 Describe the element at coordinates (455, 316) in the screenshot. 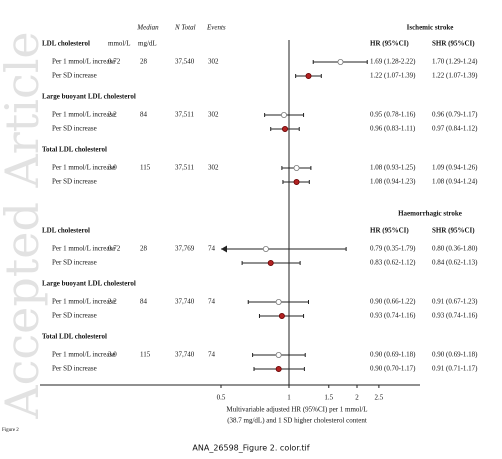

I see `shr-label: 0.93 (0.74-1.16)` at that location.